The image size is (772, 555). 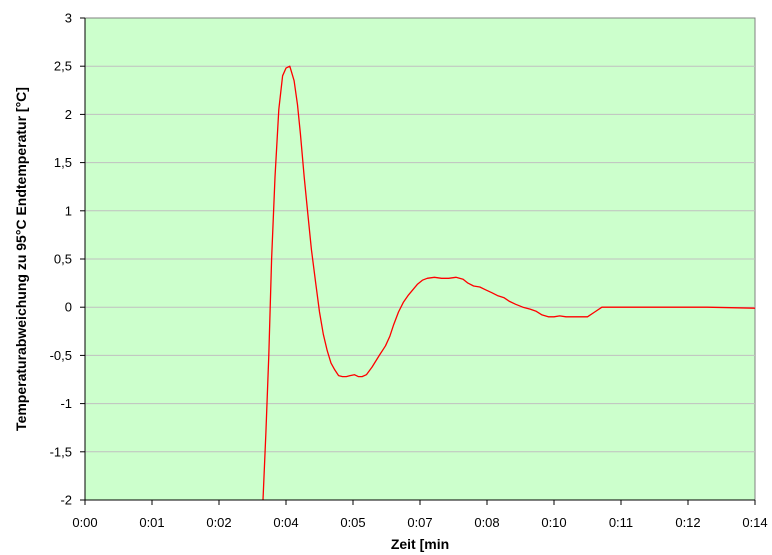 I want to click on y-tick-label: 2, so click(x=68, y=114).